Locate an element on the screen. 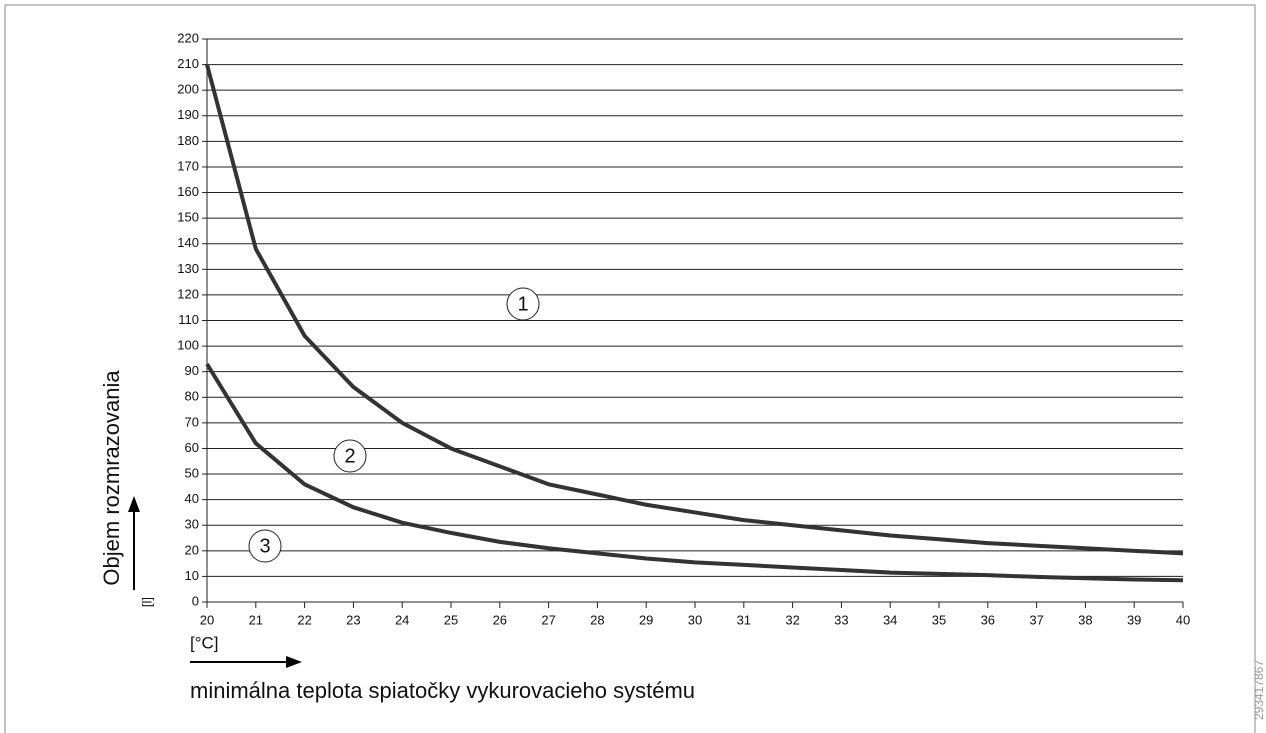 The image size is (1266, 733). y-tick-label: 150 is located at coordinates (188, 217).